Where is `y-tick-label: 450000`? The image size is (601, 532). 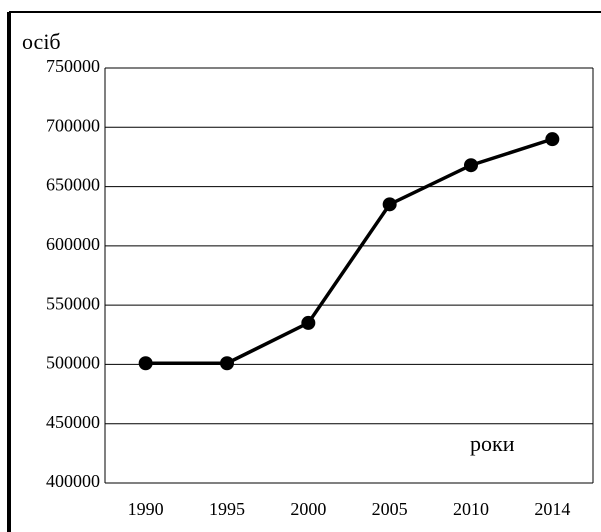
y-tick-label: 450000 is located at coordinates (73, 422).